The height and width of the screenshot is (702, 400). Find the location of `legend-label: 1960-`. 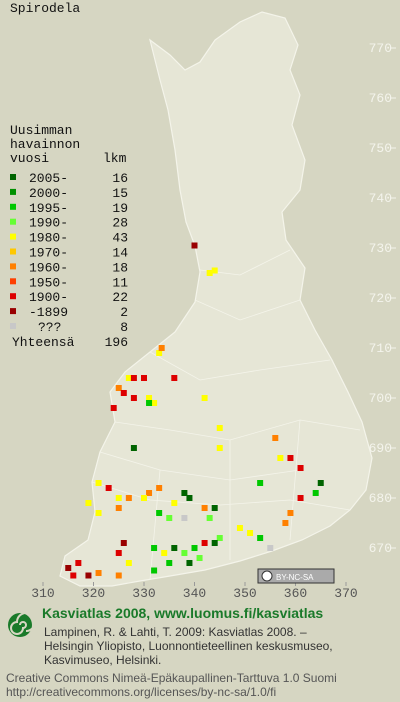

legend-label: 1960- is located at coordinates (48, 267).